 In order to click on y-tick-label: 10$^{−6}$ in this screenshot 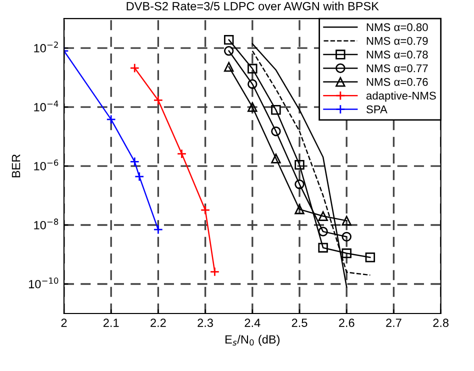, I will do `click(46, 165)`.